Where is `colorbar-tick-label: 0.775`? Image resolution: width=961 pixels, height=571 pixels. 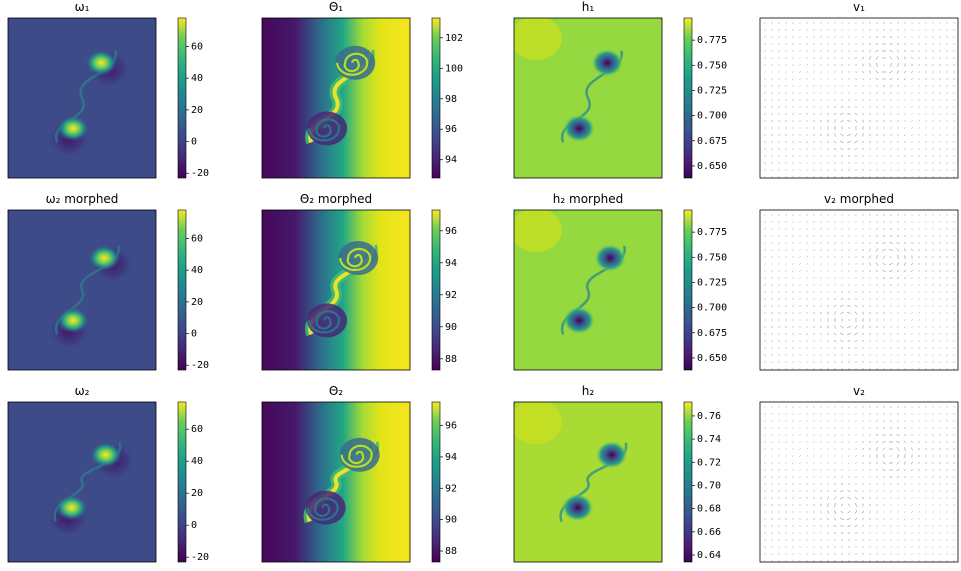
colorbar-tick-label: 0.775 is located at coordinates (712, 40).